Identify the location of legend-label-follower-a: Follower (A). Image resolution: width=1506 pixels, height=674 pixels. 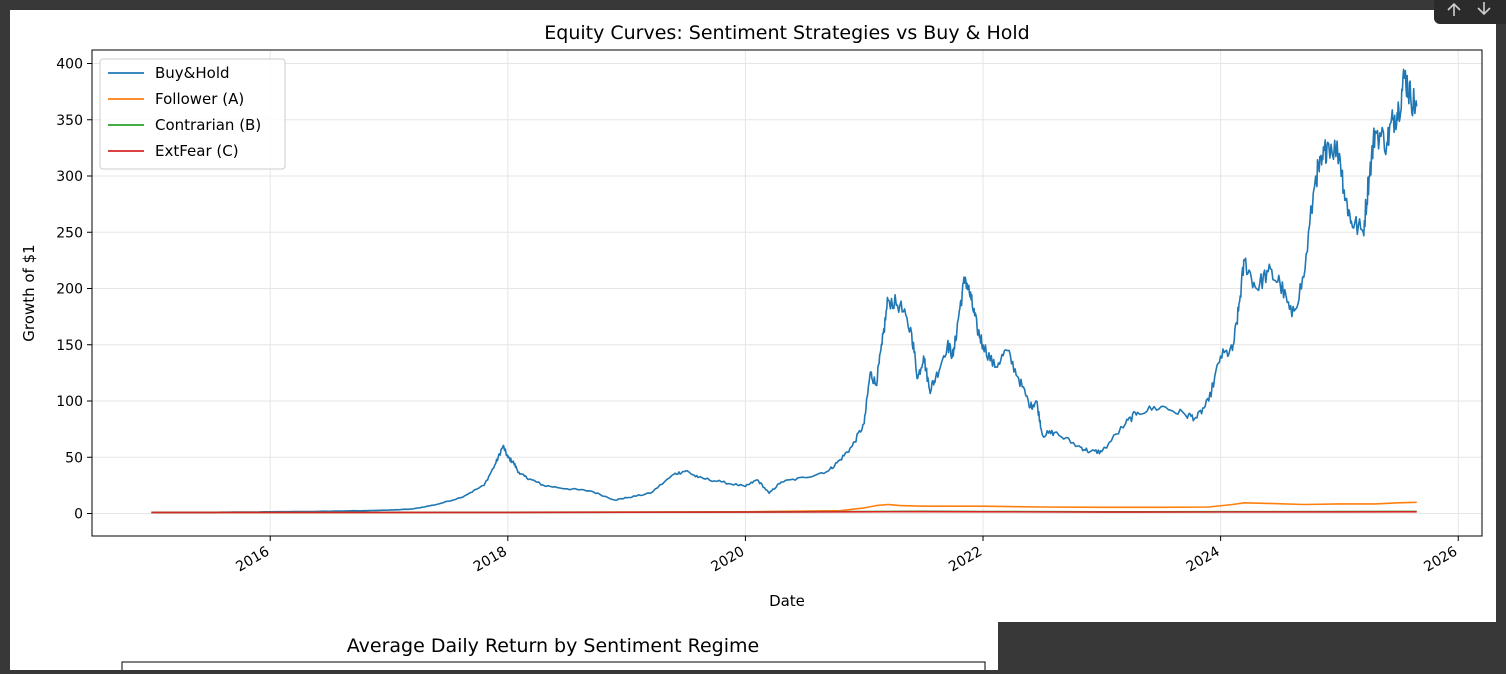
(199, 99).